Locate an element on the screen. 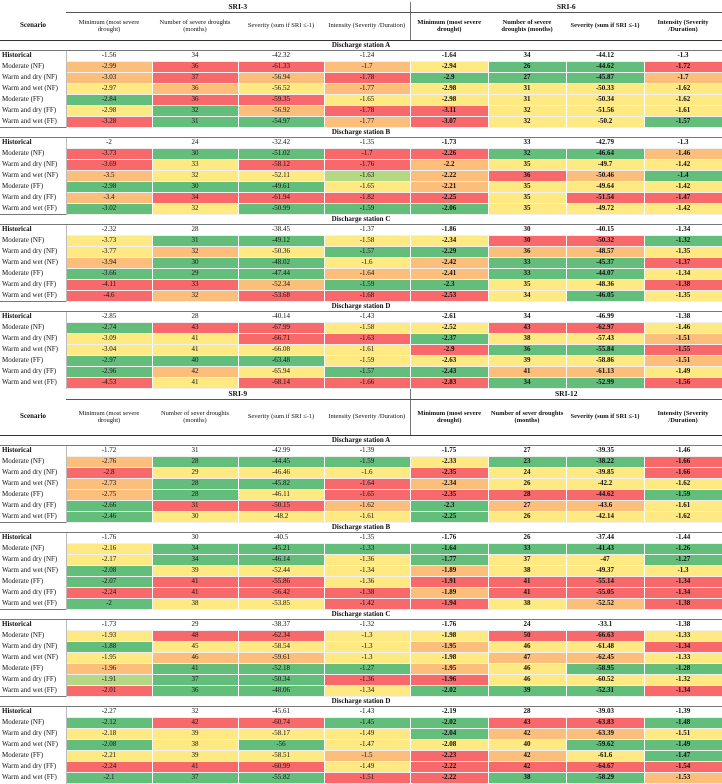 This screenshot has width=722, height=784. table-cell: -61.48 is located at coordinates (605, 647).